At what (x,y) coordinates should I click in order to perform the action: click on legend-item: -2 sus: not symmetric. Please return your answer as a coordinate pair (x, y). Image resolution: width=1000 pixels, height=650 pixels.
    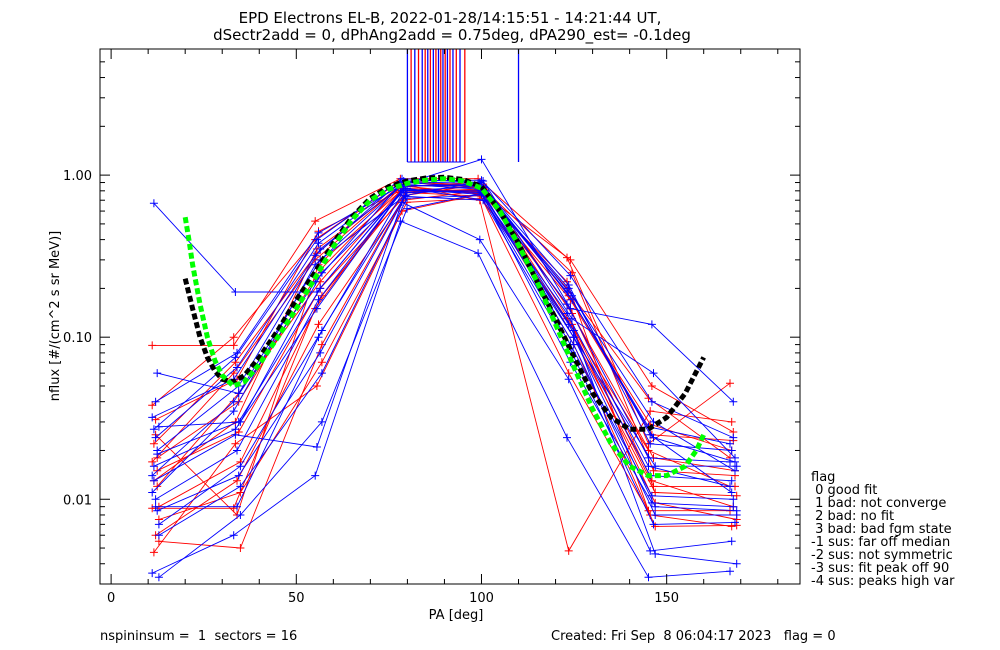
    Looking at the image, I should click on (882, 555).